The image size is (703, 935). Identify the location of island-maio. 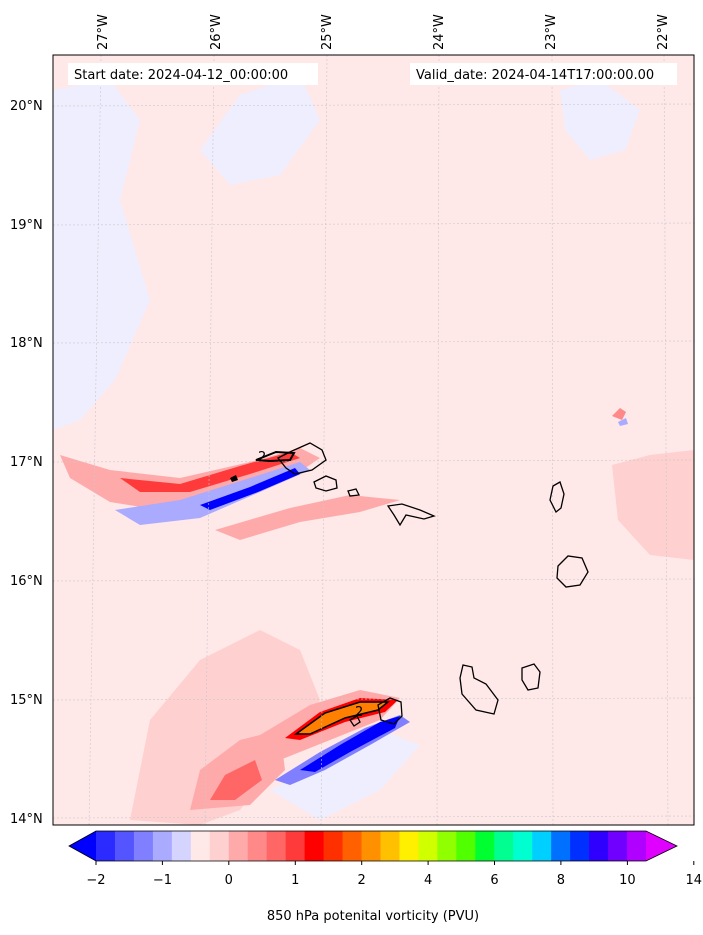
(531, 677).